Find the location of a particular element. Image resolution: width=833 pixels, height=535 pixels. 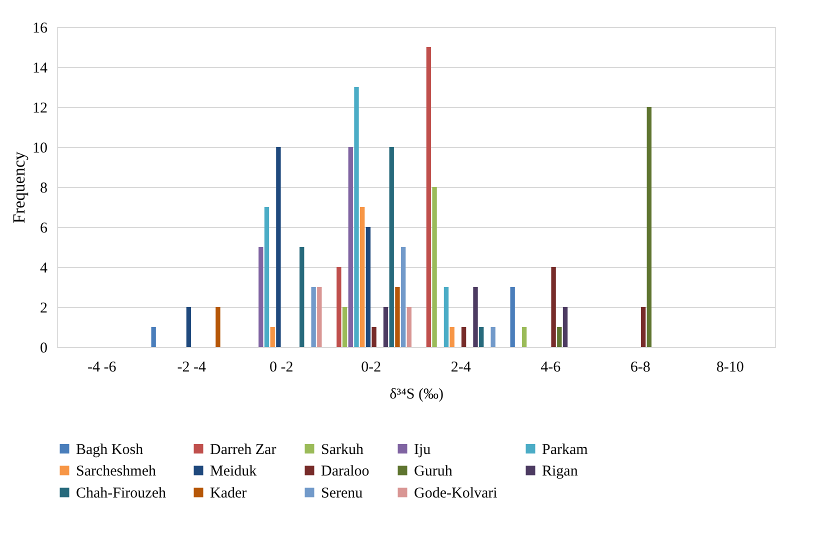

x-tick-label: -2 -4 is located at coordinates (191, 368).